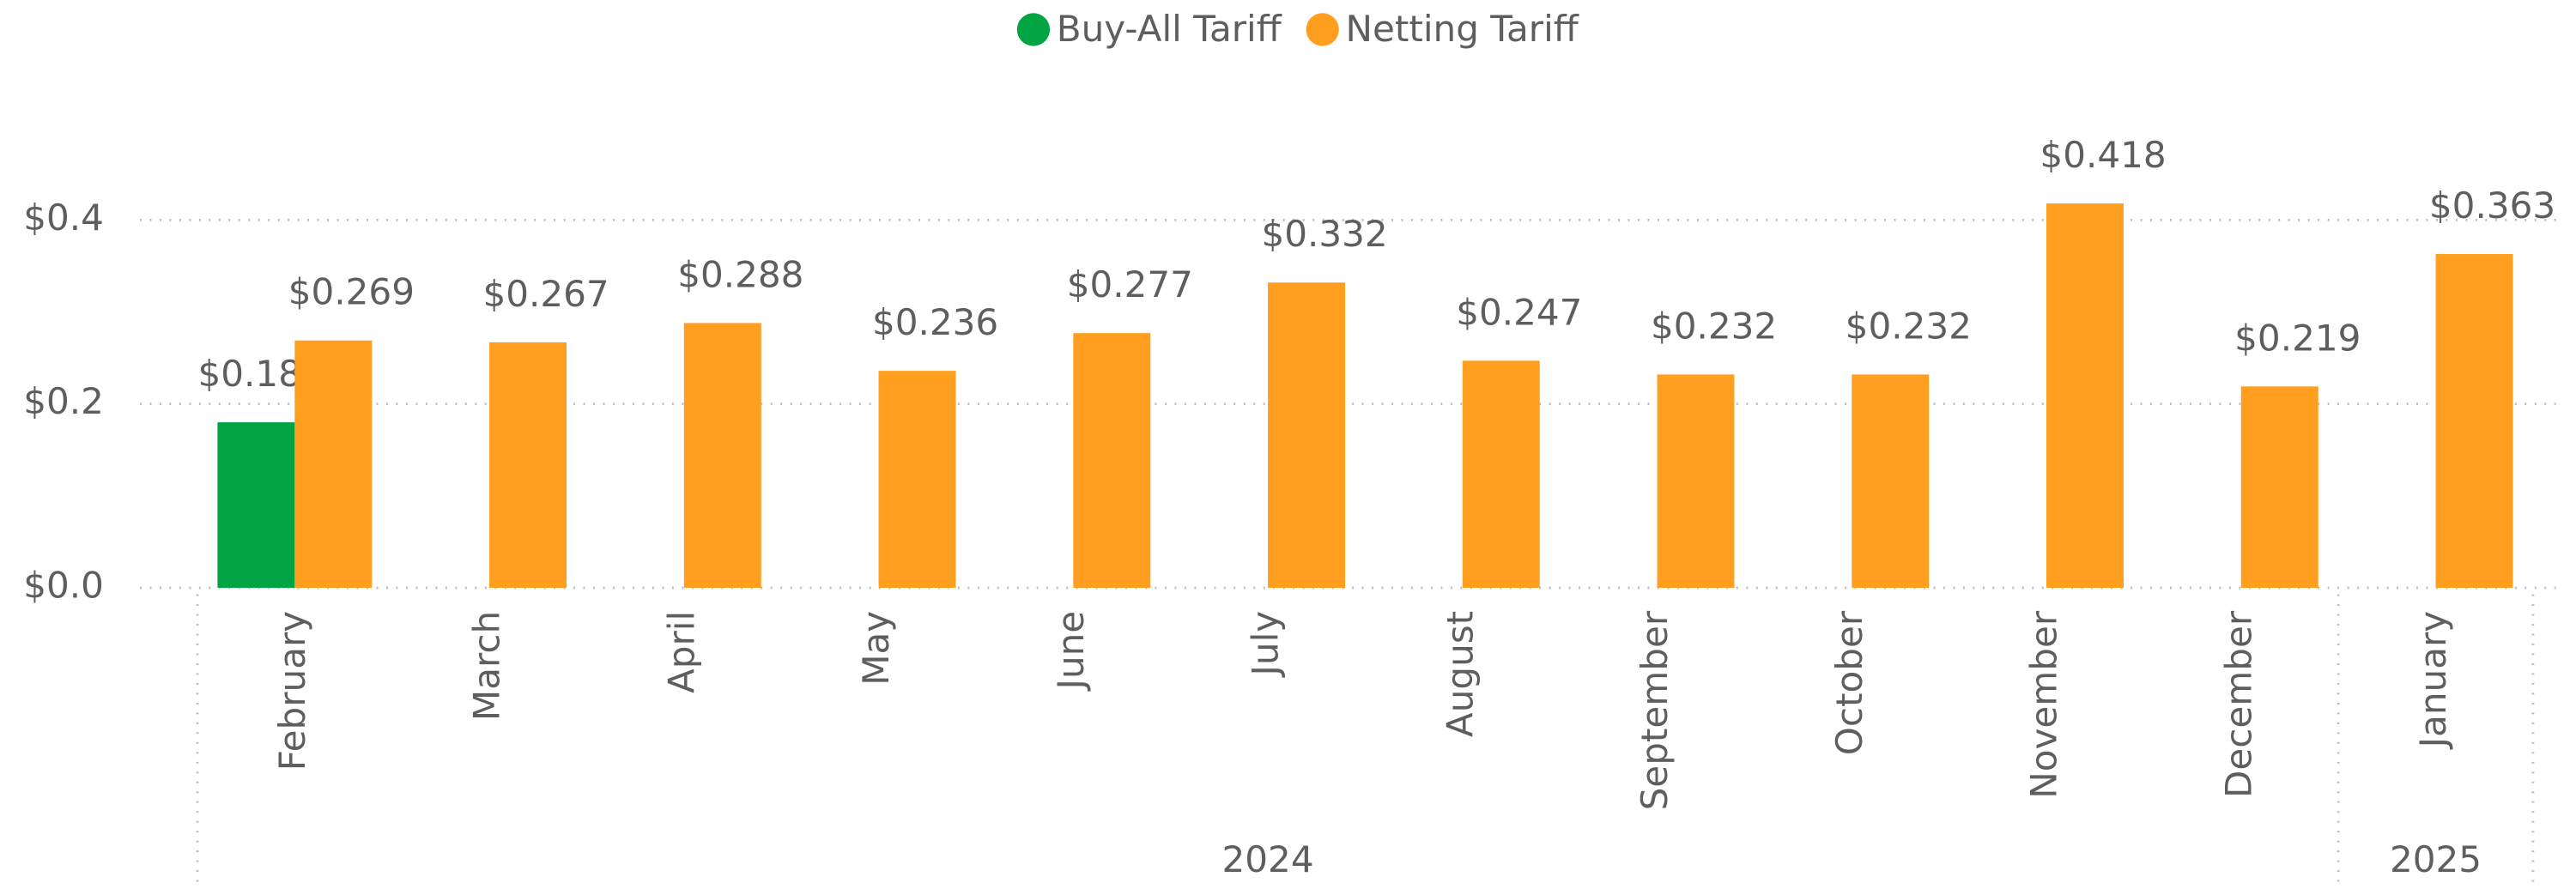  I want to click on data-label: $0.363, so click(2492, 205).